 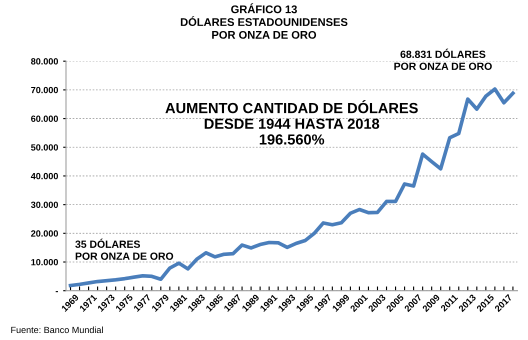 I want to click on y-tick-label: 40.000, so click(x=44, y=176).